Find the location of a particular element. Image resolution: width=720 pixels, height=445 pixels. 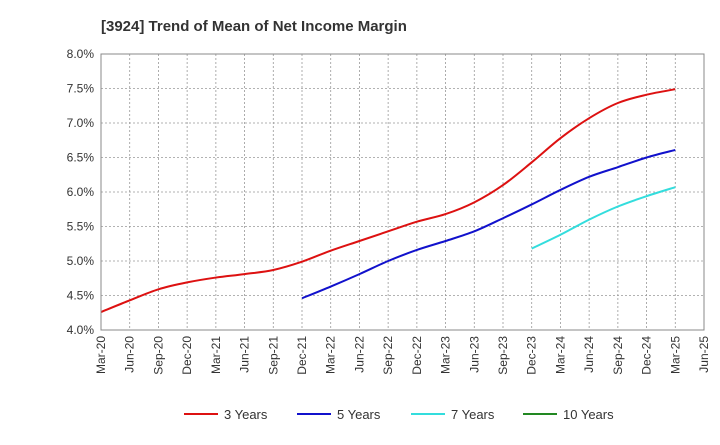

x-tick-label: Jun-23 is located at coordinates (474, 354).